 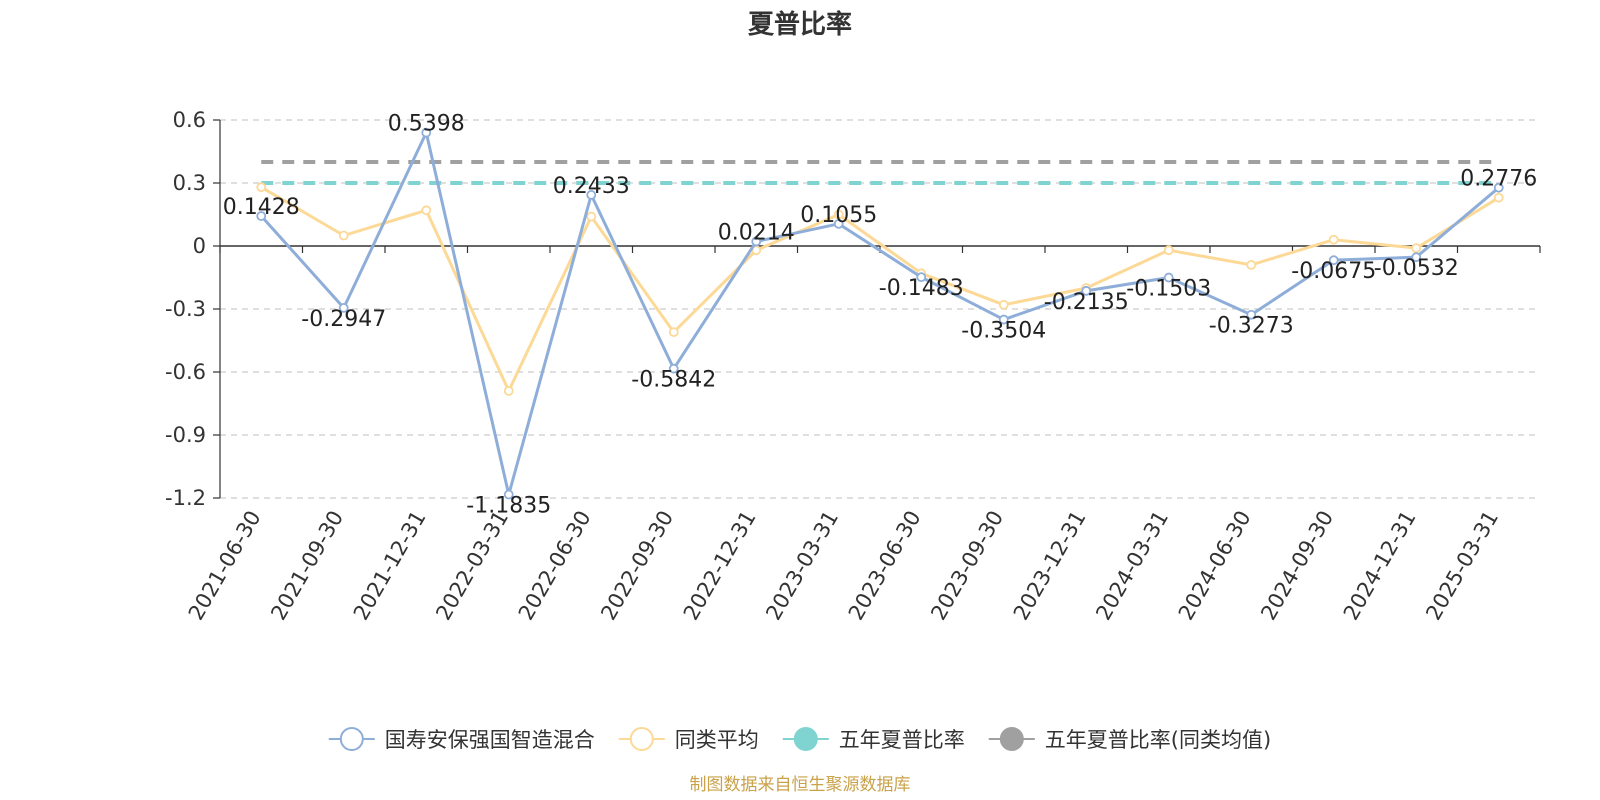 I want to click on legend-item: 国寿安保强国智造混合, so click(x=461, y=739).